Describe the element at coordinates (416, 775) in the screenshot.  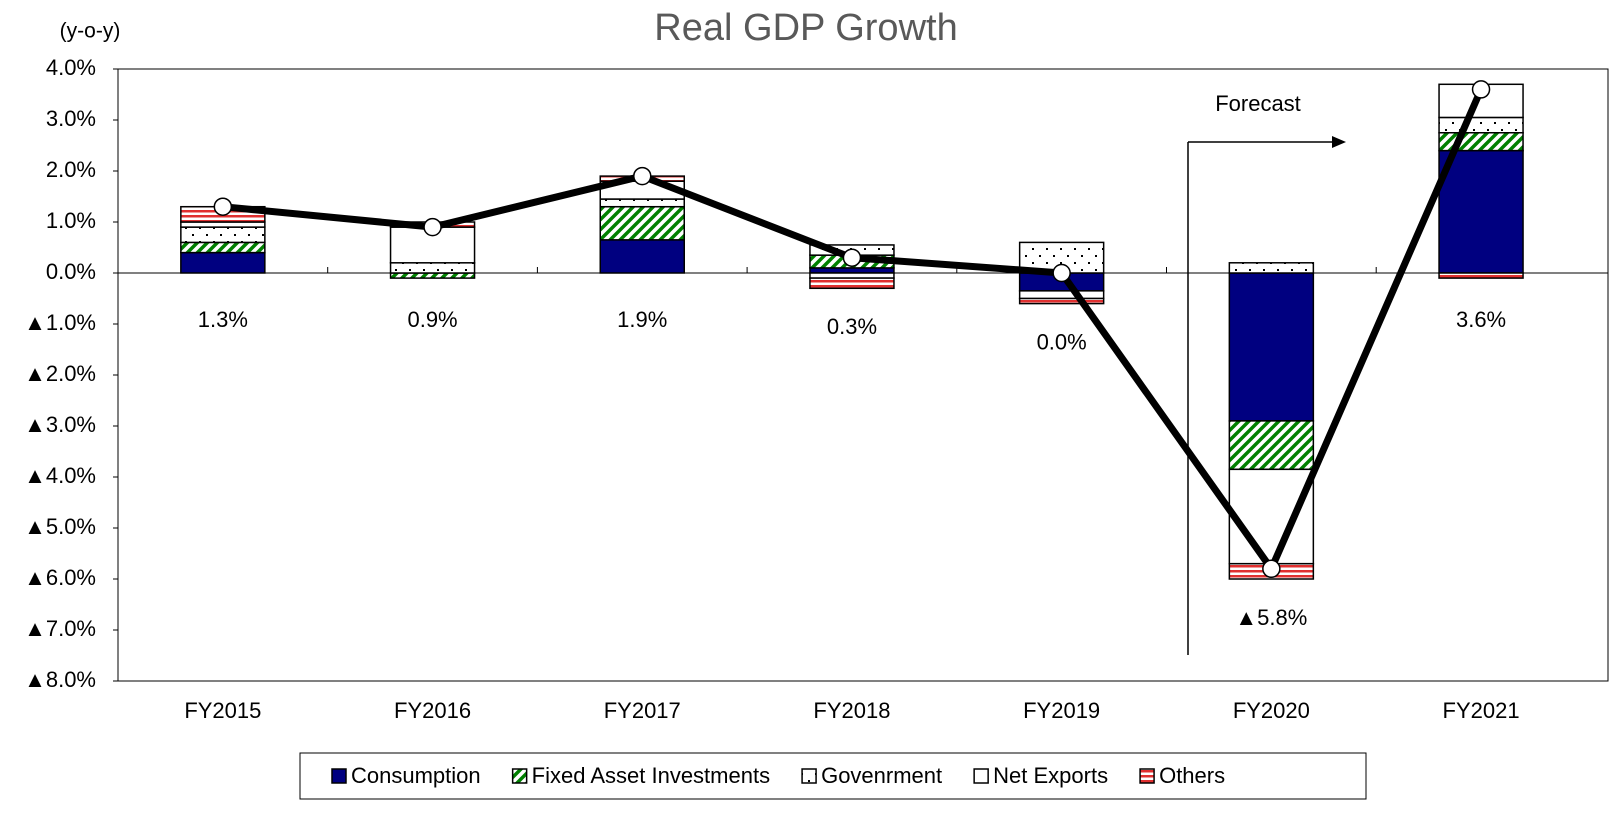
I see `legend-label: Consumption` at that location.